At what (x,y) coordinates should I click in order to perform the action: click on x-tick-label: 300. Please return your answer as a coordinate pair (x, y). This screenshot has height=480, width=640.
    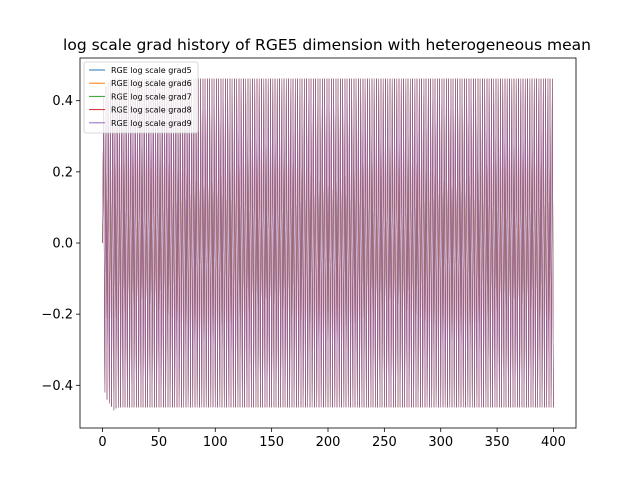
    Looking at the image, I should click on (440, 442).